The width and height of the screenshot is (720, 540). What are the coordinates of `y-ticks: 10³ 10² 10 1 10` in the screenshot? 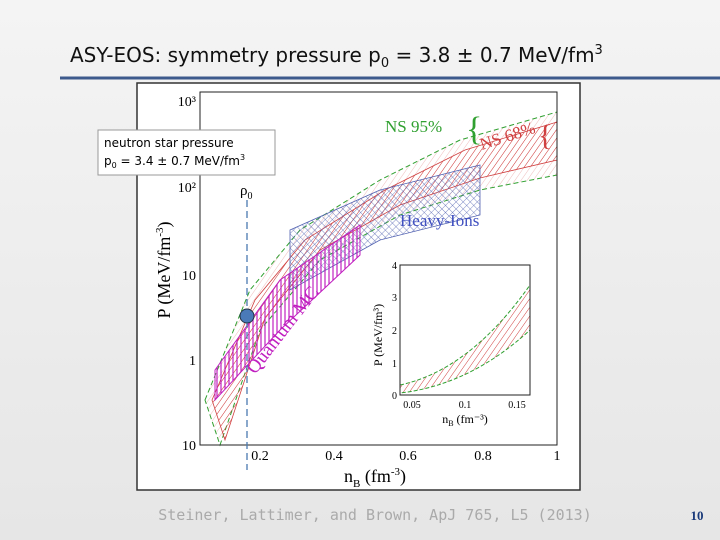 It's located at (187, 274).